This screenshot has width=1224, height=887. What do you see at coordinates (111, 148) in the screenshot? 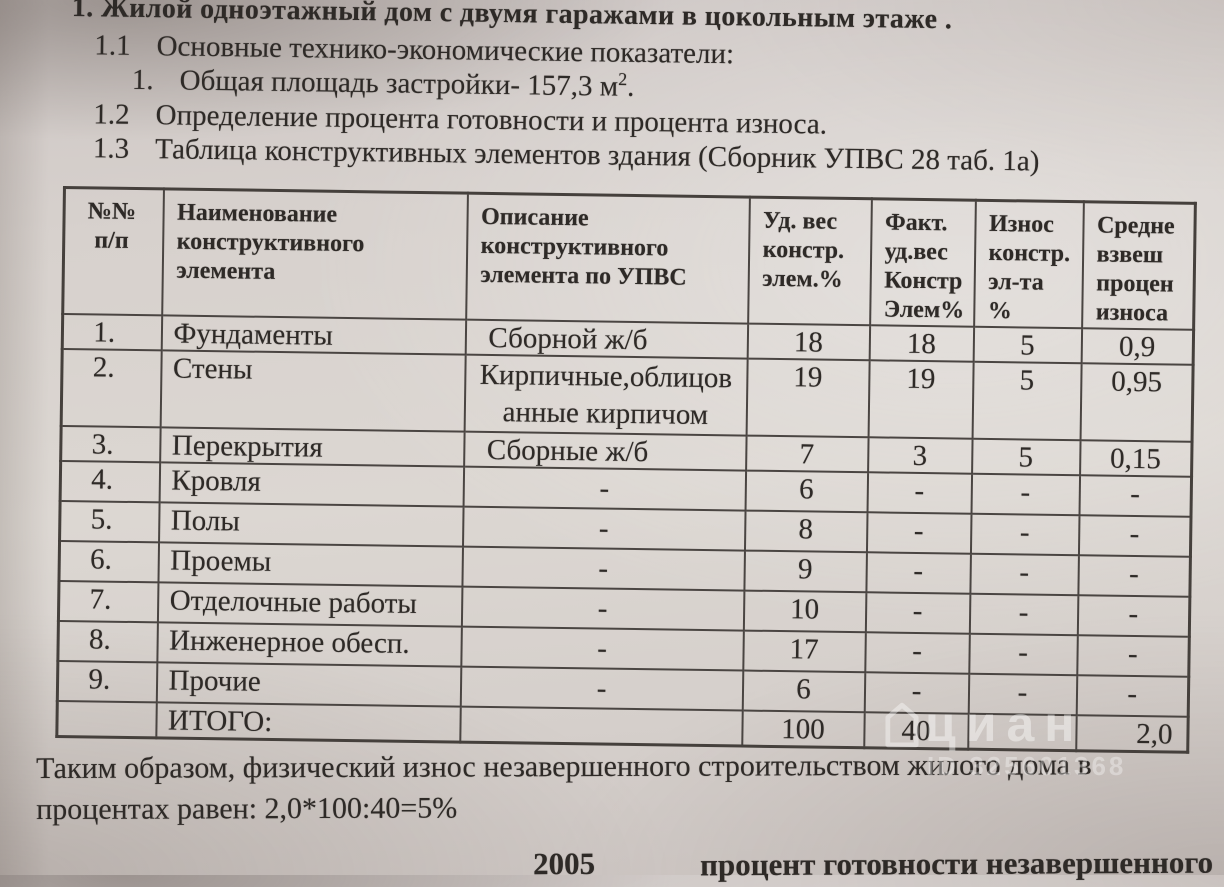
I see `item-number: 1.3` at bounding box center [111, 148].